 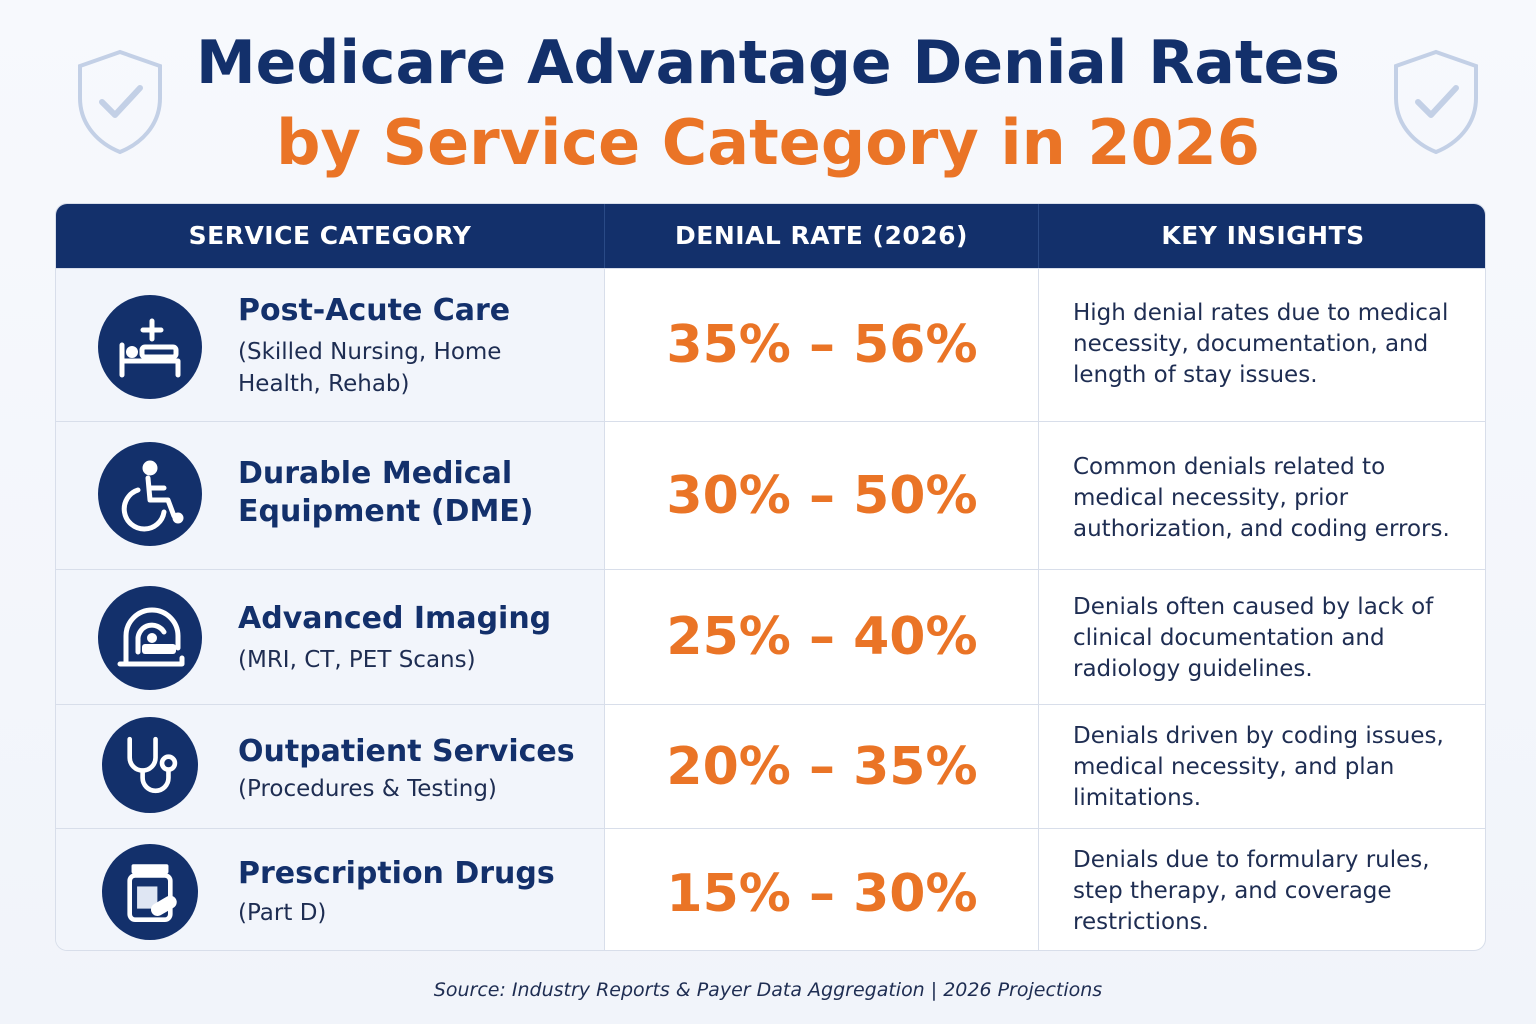 I want to click on column-header-rate: DENIAL RATE (2026), so click(x=821, y=236).